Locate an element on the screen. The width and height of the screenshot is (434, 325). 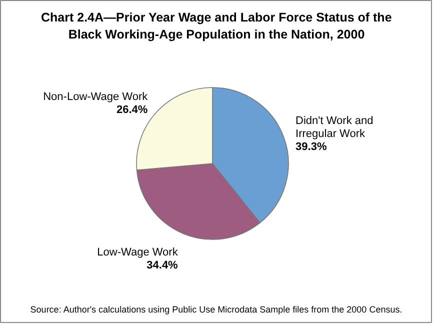
source-note: Source: Author's calculations using Public Use Microdata Sample files from the 2000 Census. is located at coordinates (216, 309).